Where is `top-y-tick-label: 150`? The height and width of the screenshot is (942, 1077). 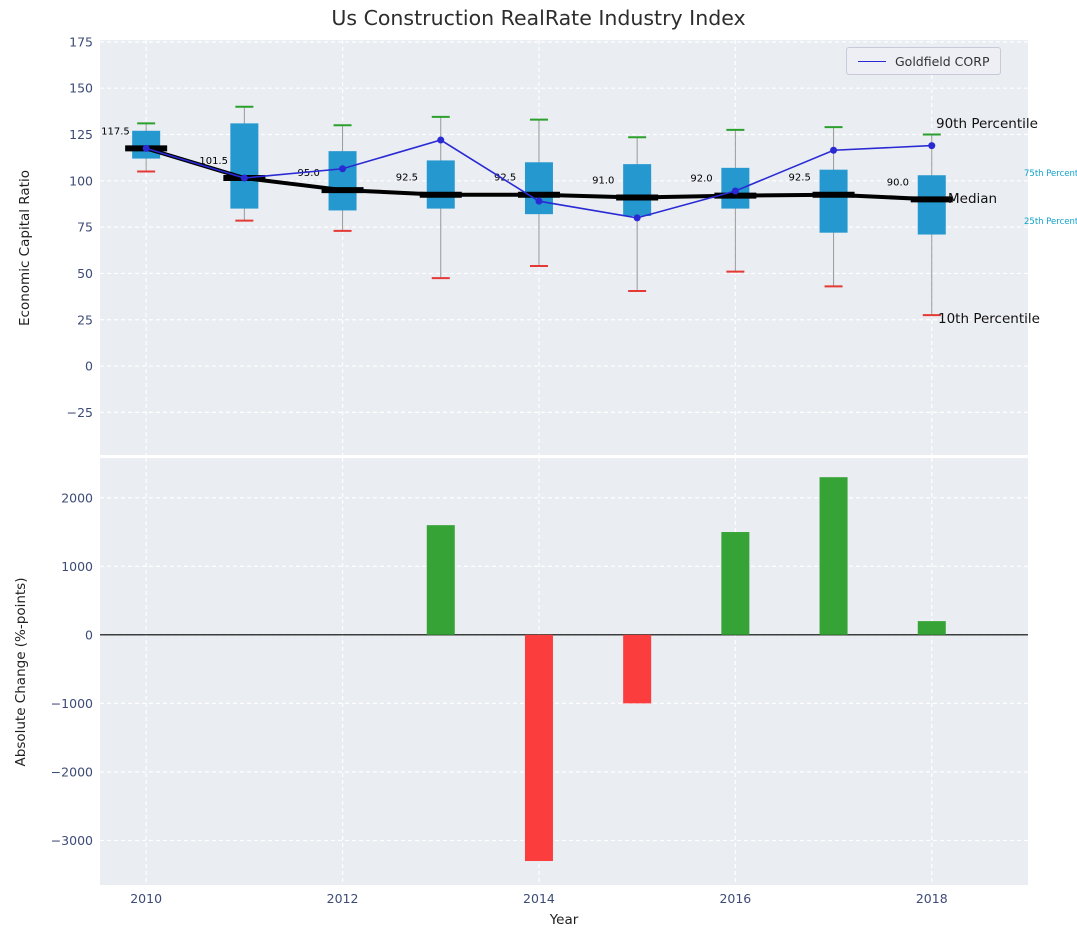 top-y-tick-label: 150 is located at coordinates (81, 88).